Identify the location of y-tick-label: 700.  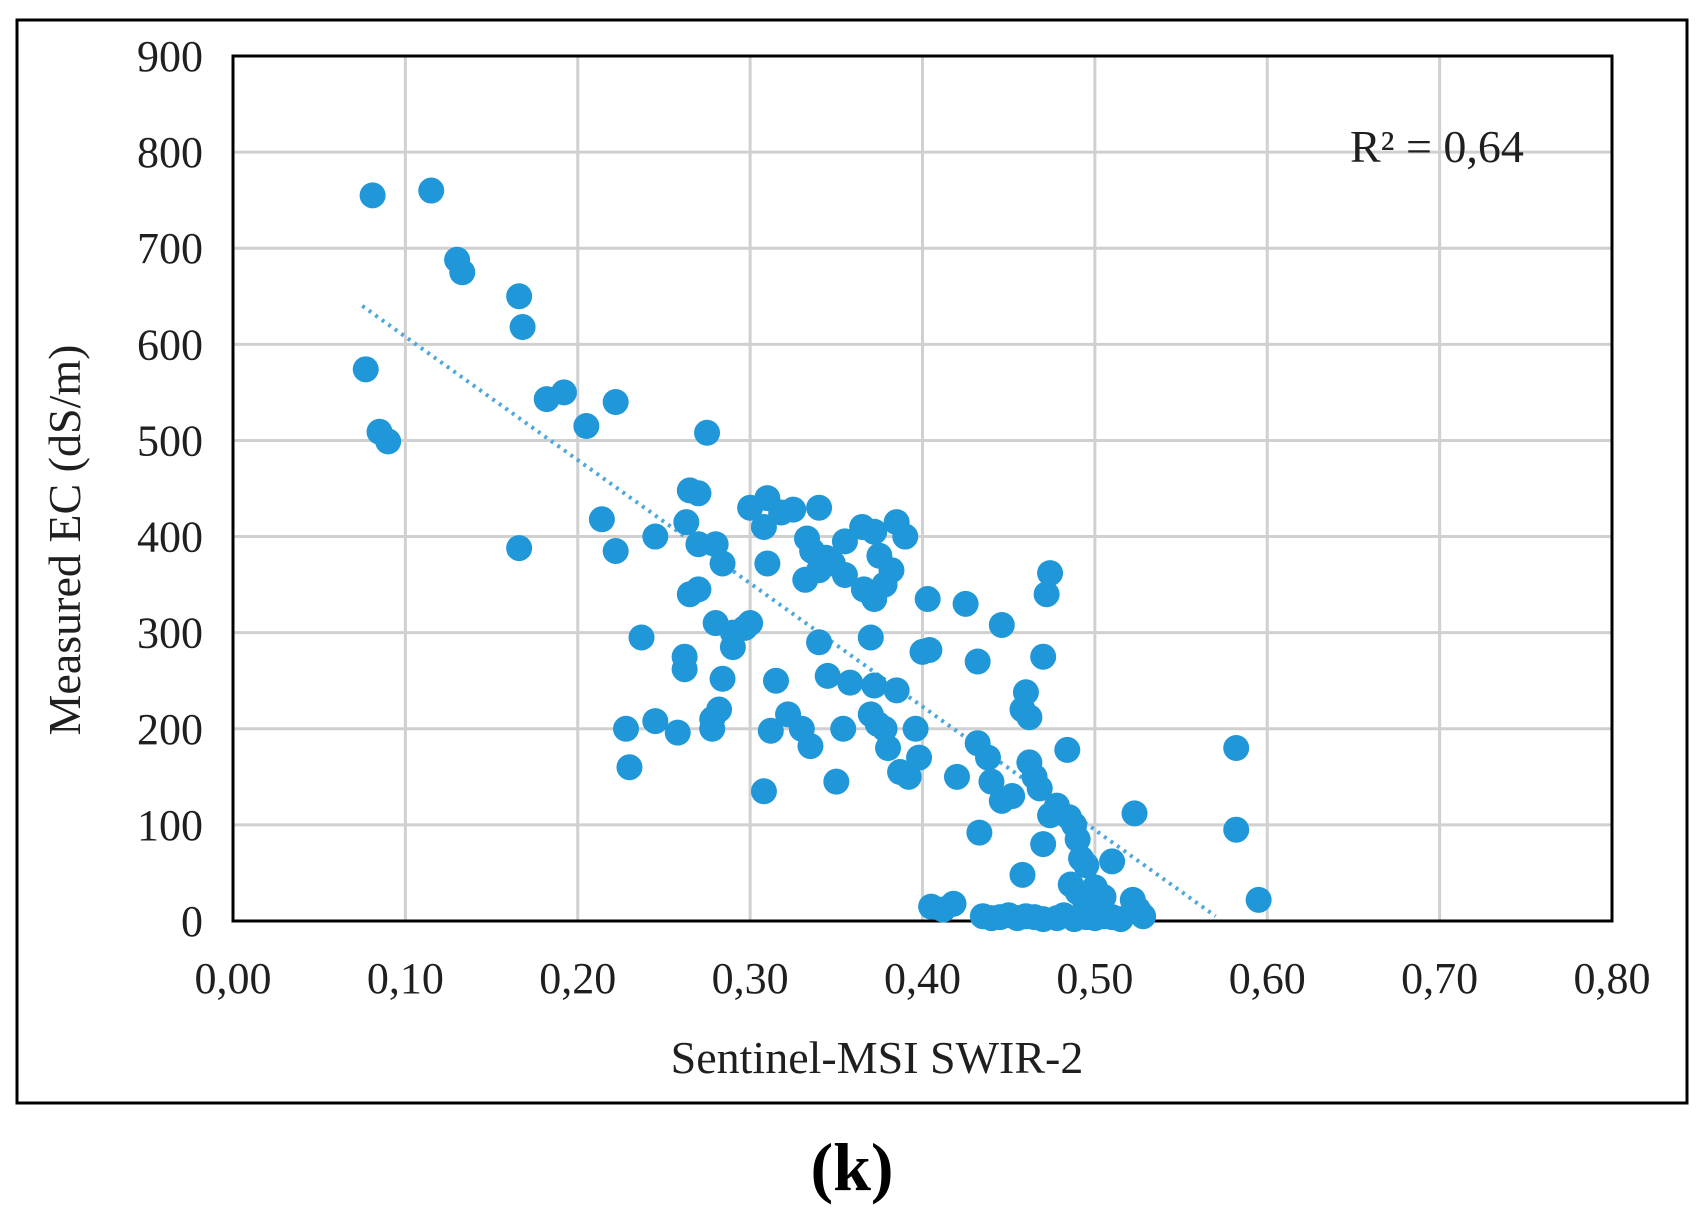
(170, 248).